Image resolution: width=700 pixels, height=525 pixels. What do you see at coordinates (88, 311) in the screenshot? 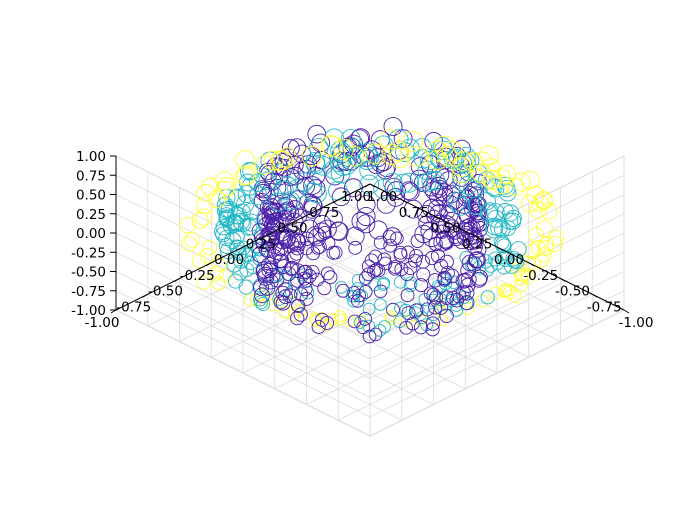
I see `z-tick-label: -1.00` at bounding box center [88, 311].